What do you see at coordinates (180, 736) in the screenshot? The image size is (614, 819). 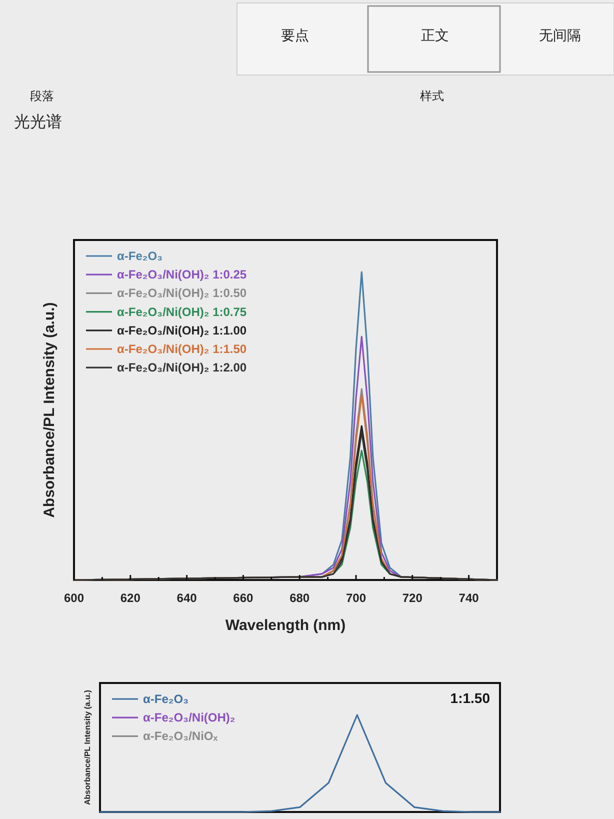 I see `legend-label: α-Fe₂O₃/NiOₓ` at bounding box center [180, 736].